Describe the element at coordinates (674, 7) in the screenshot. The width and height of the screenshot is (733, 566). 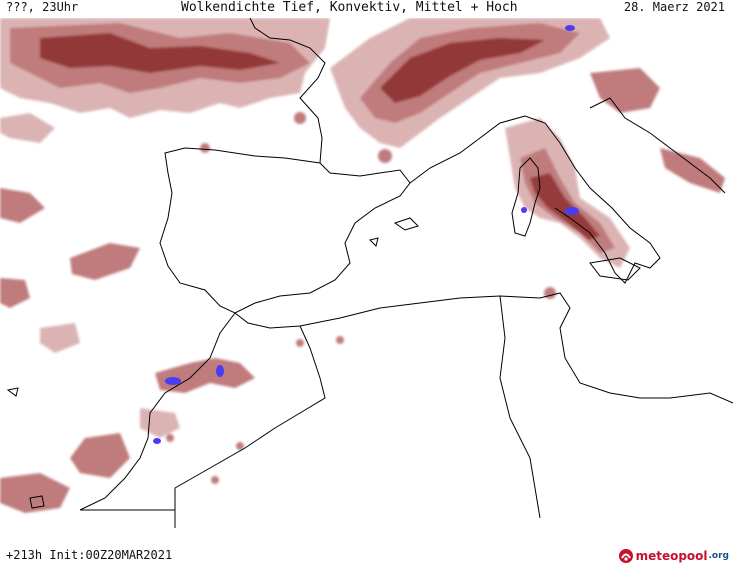
I see `valid-date-label: 28. Maerz 2021` at that location.